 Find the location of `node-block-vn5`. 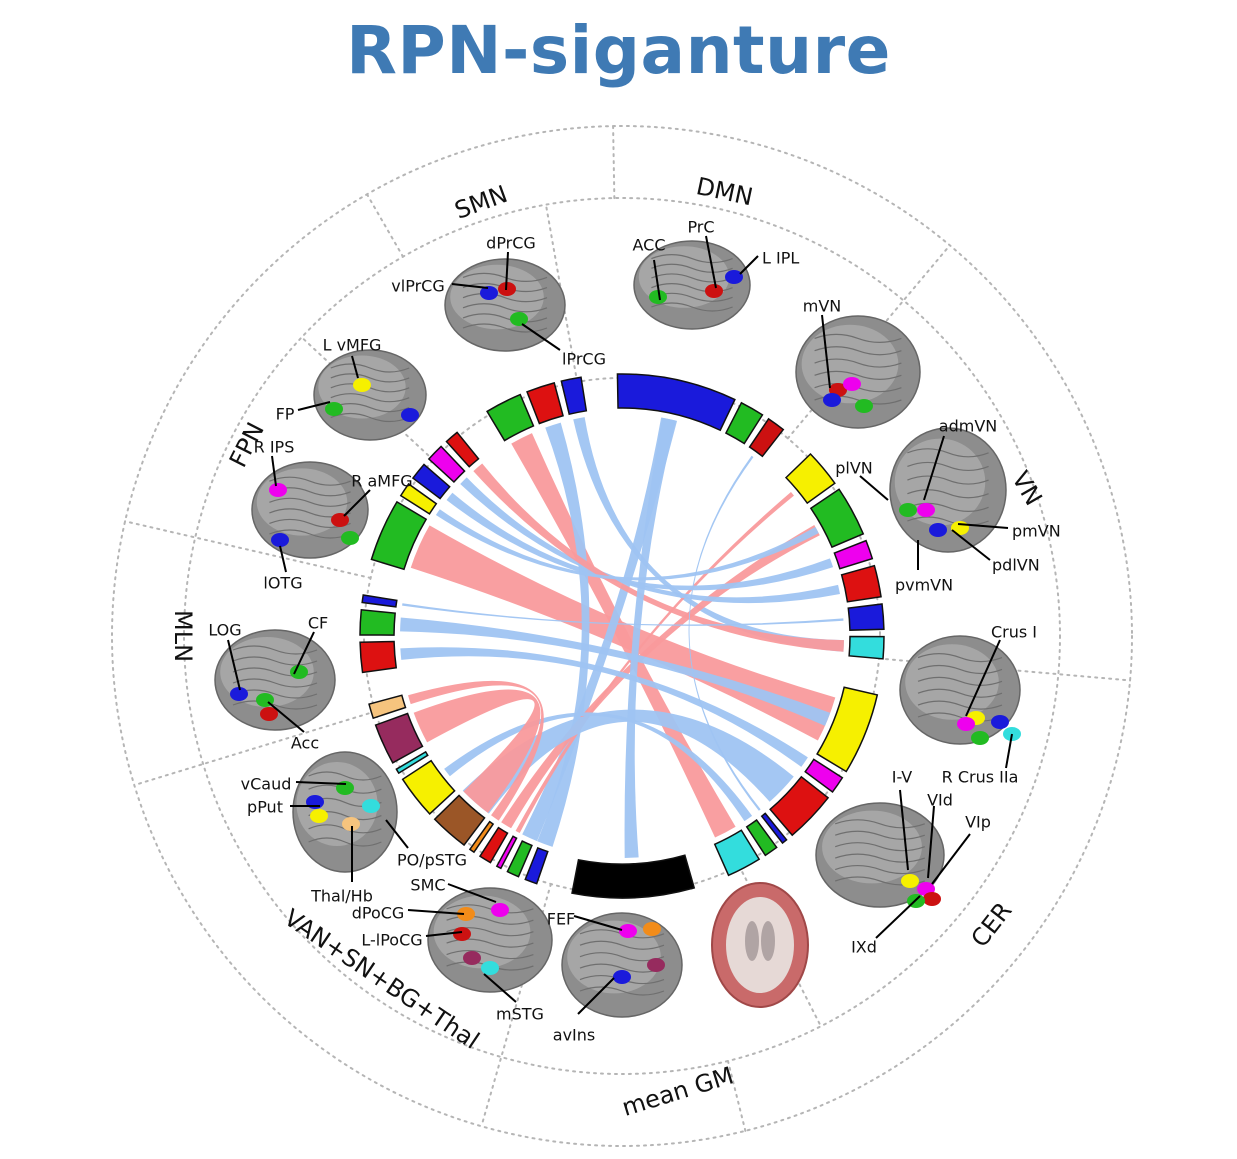

node-block-vn5 is located at coordinates (866, 617).